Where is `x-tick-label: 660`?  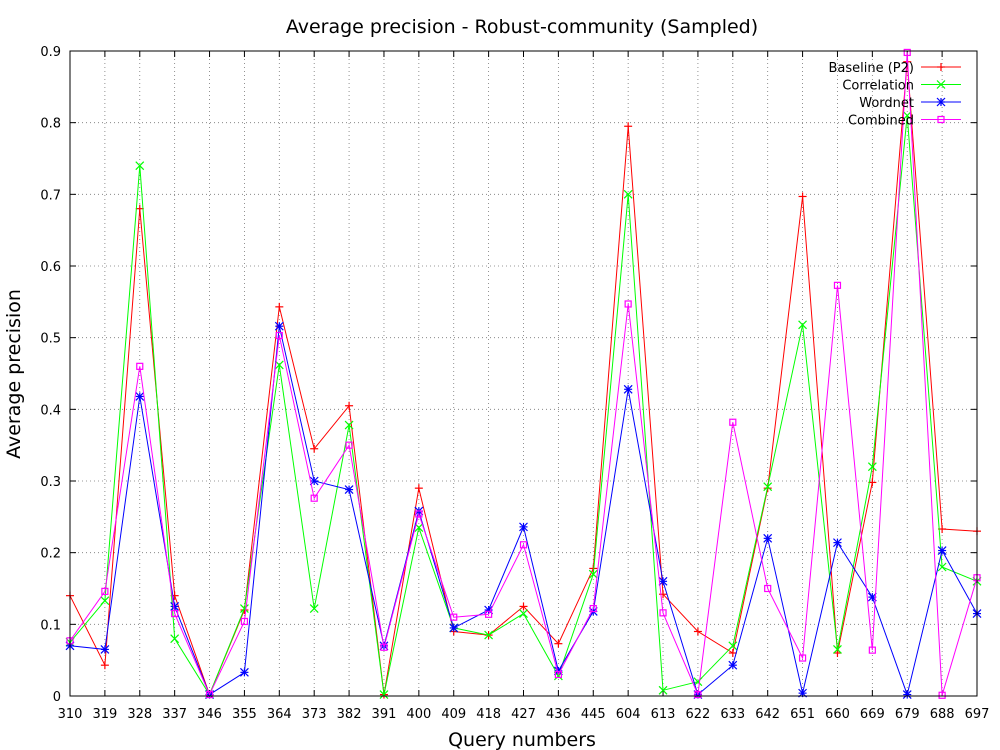
x-tick-label: 660 is located at coordinates (837, 714).